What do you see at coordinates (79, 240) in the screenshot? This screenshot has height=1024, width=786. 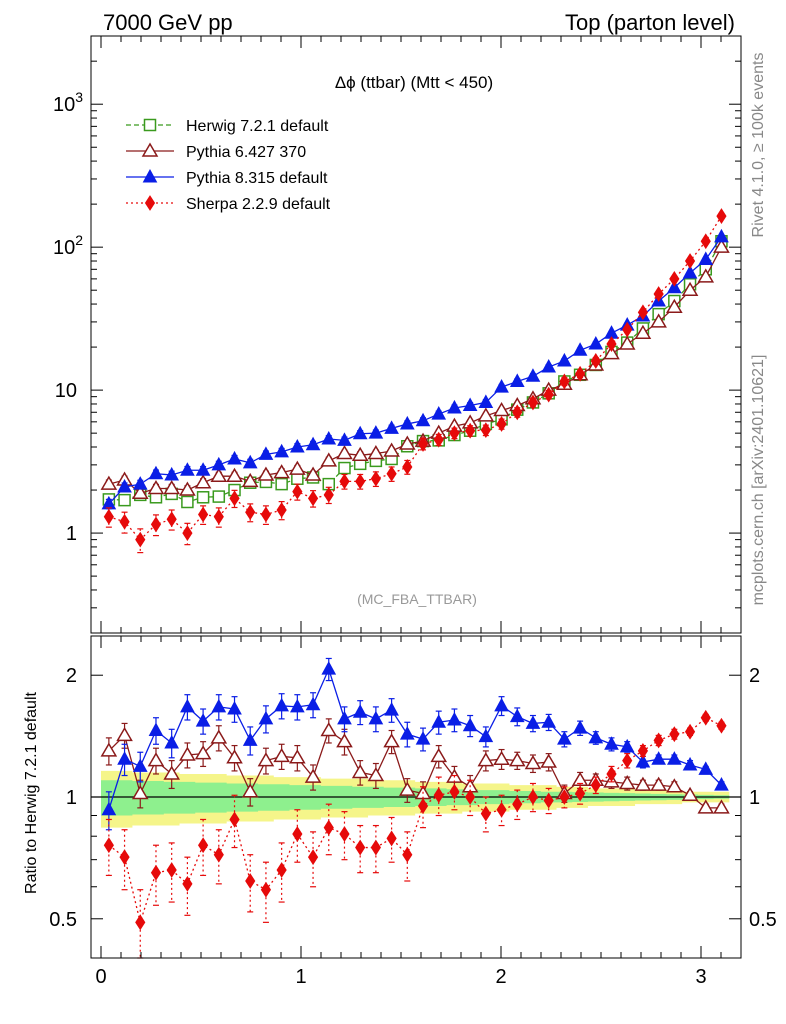 I see `y-tick-label-exponent: 2` at bounding box center [79, 240].